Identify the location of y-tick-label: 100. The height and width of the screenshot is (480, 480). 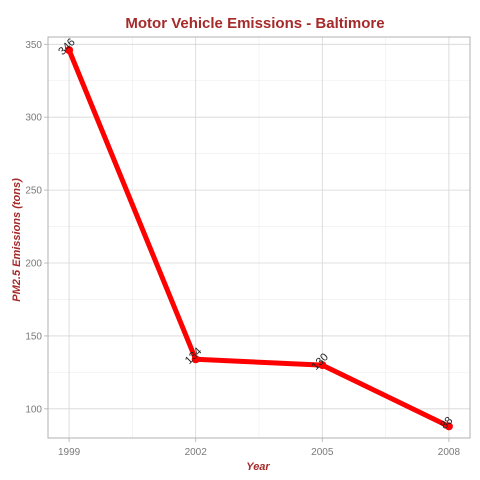
(33, 409).